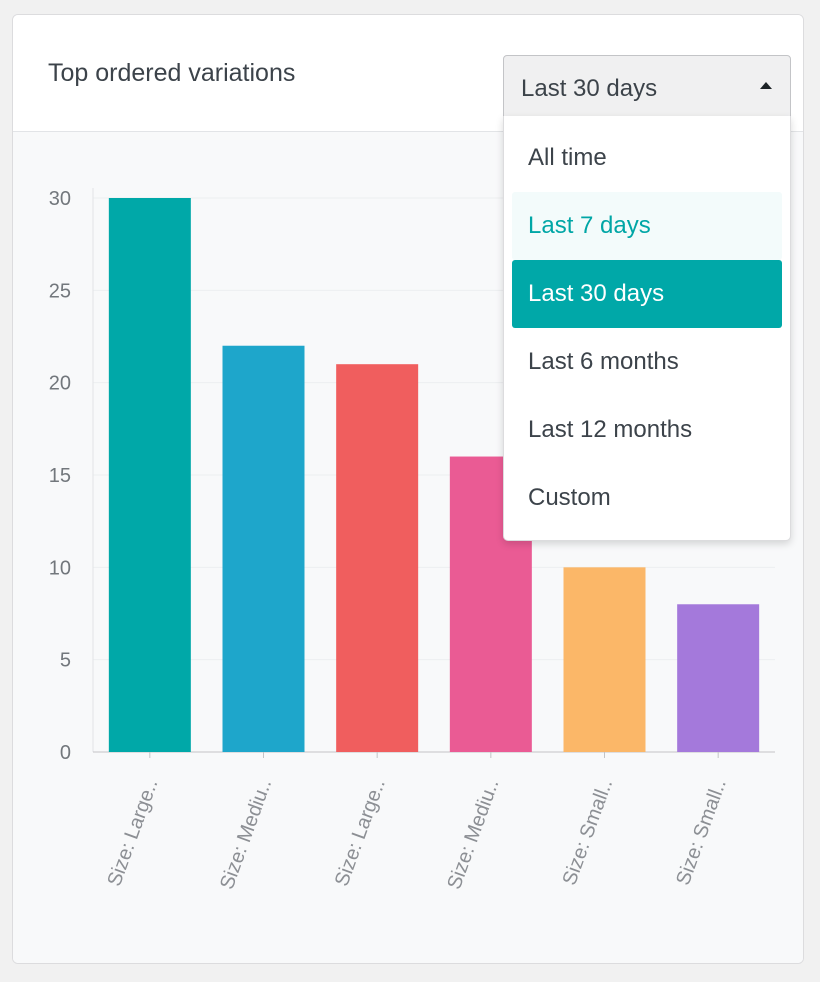  What do you see at coordinates (647, 226) in the screenshot?
I see `option-last-7-days: Last 7 days` at bounding box center [647, 226].